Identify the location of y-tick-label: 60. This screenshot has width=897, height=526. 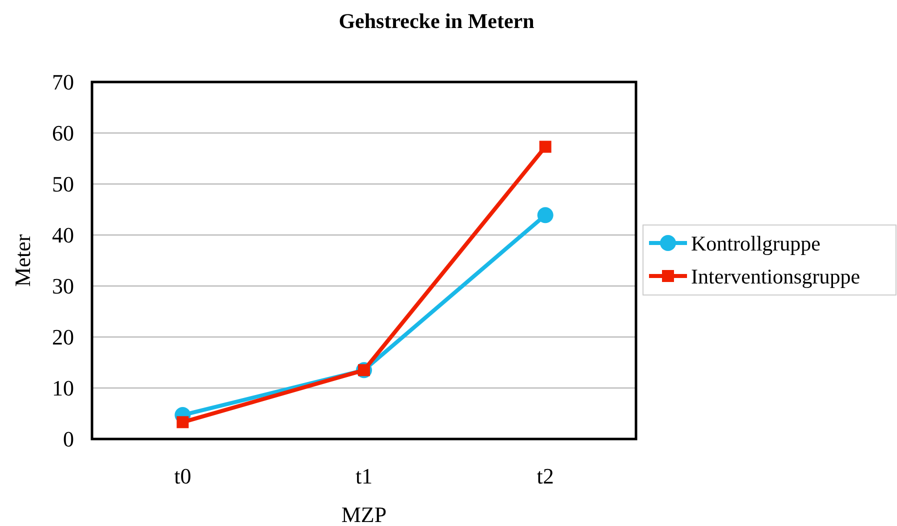
(63, 133).